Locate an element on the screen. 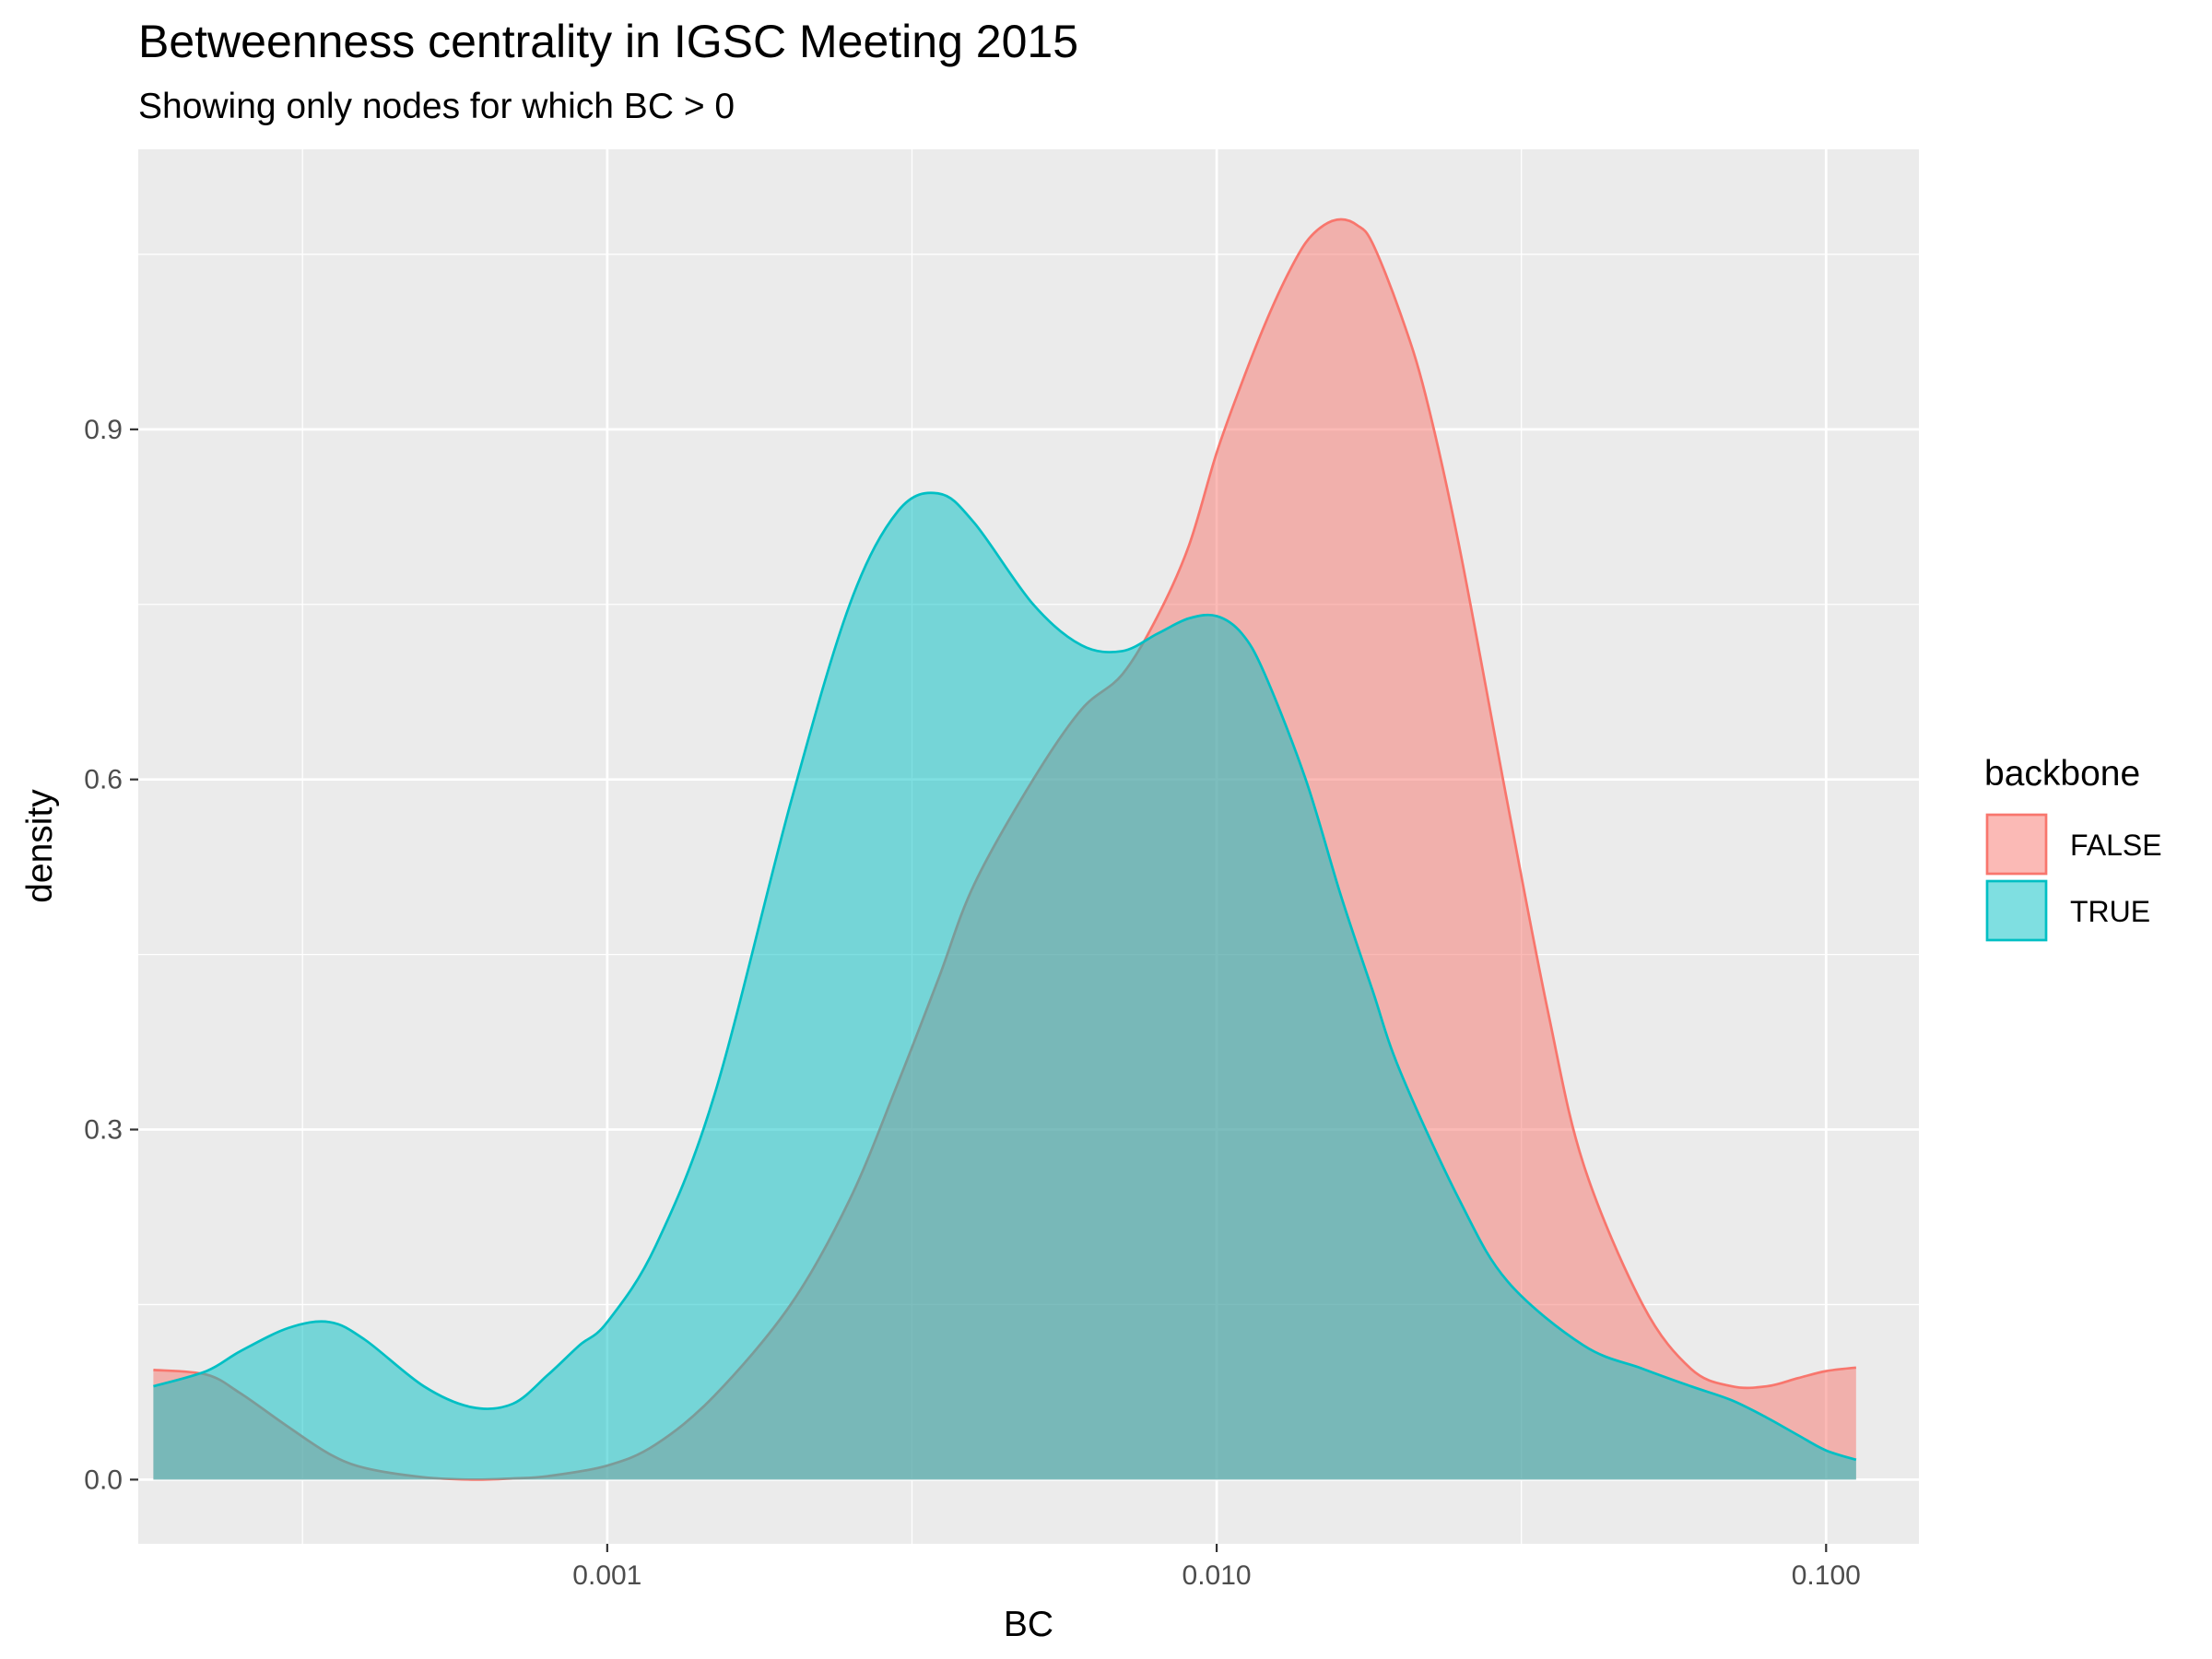 The width and height of the screenshot is (2212, 1659). x-tick-label: 0.010 is located at coordinates (1217, 1575).